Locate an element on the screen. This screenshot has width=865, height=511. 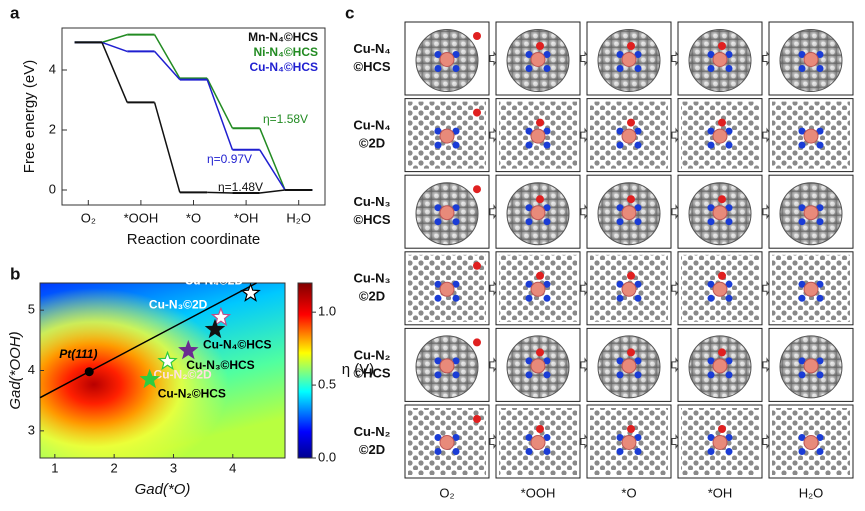
point-label: Cu-N₂©HCS is located at coordinates (192, 394).